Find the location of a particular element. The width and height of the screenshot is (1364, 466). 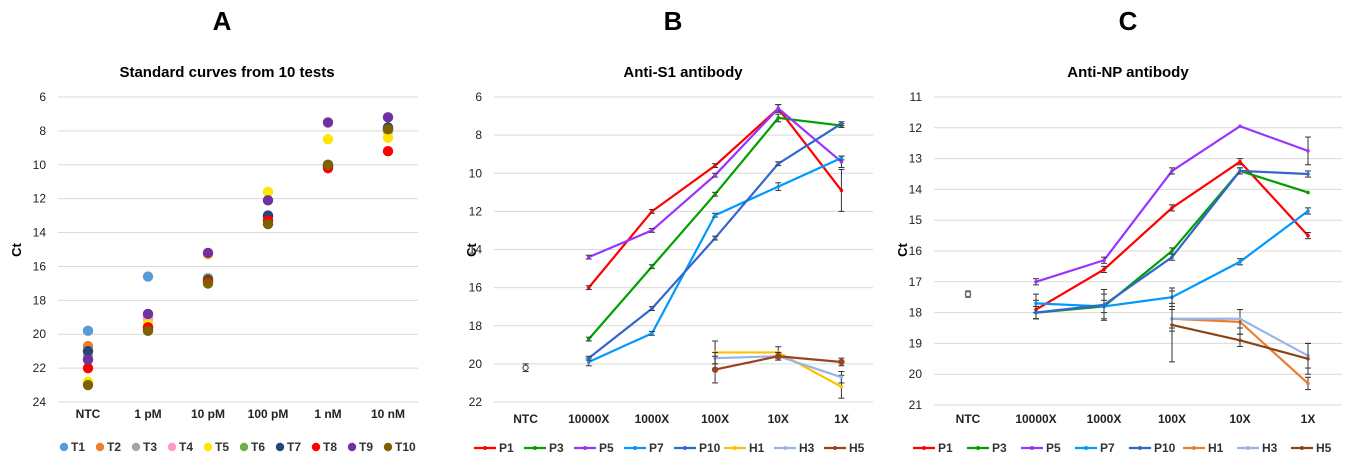

chart-c-x-tick-label: 10X is located at coordinates (1239, 419).